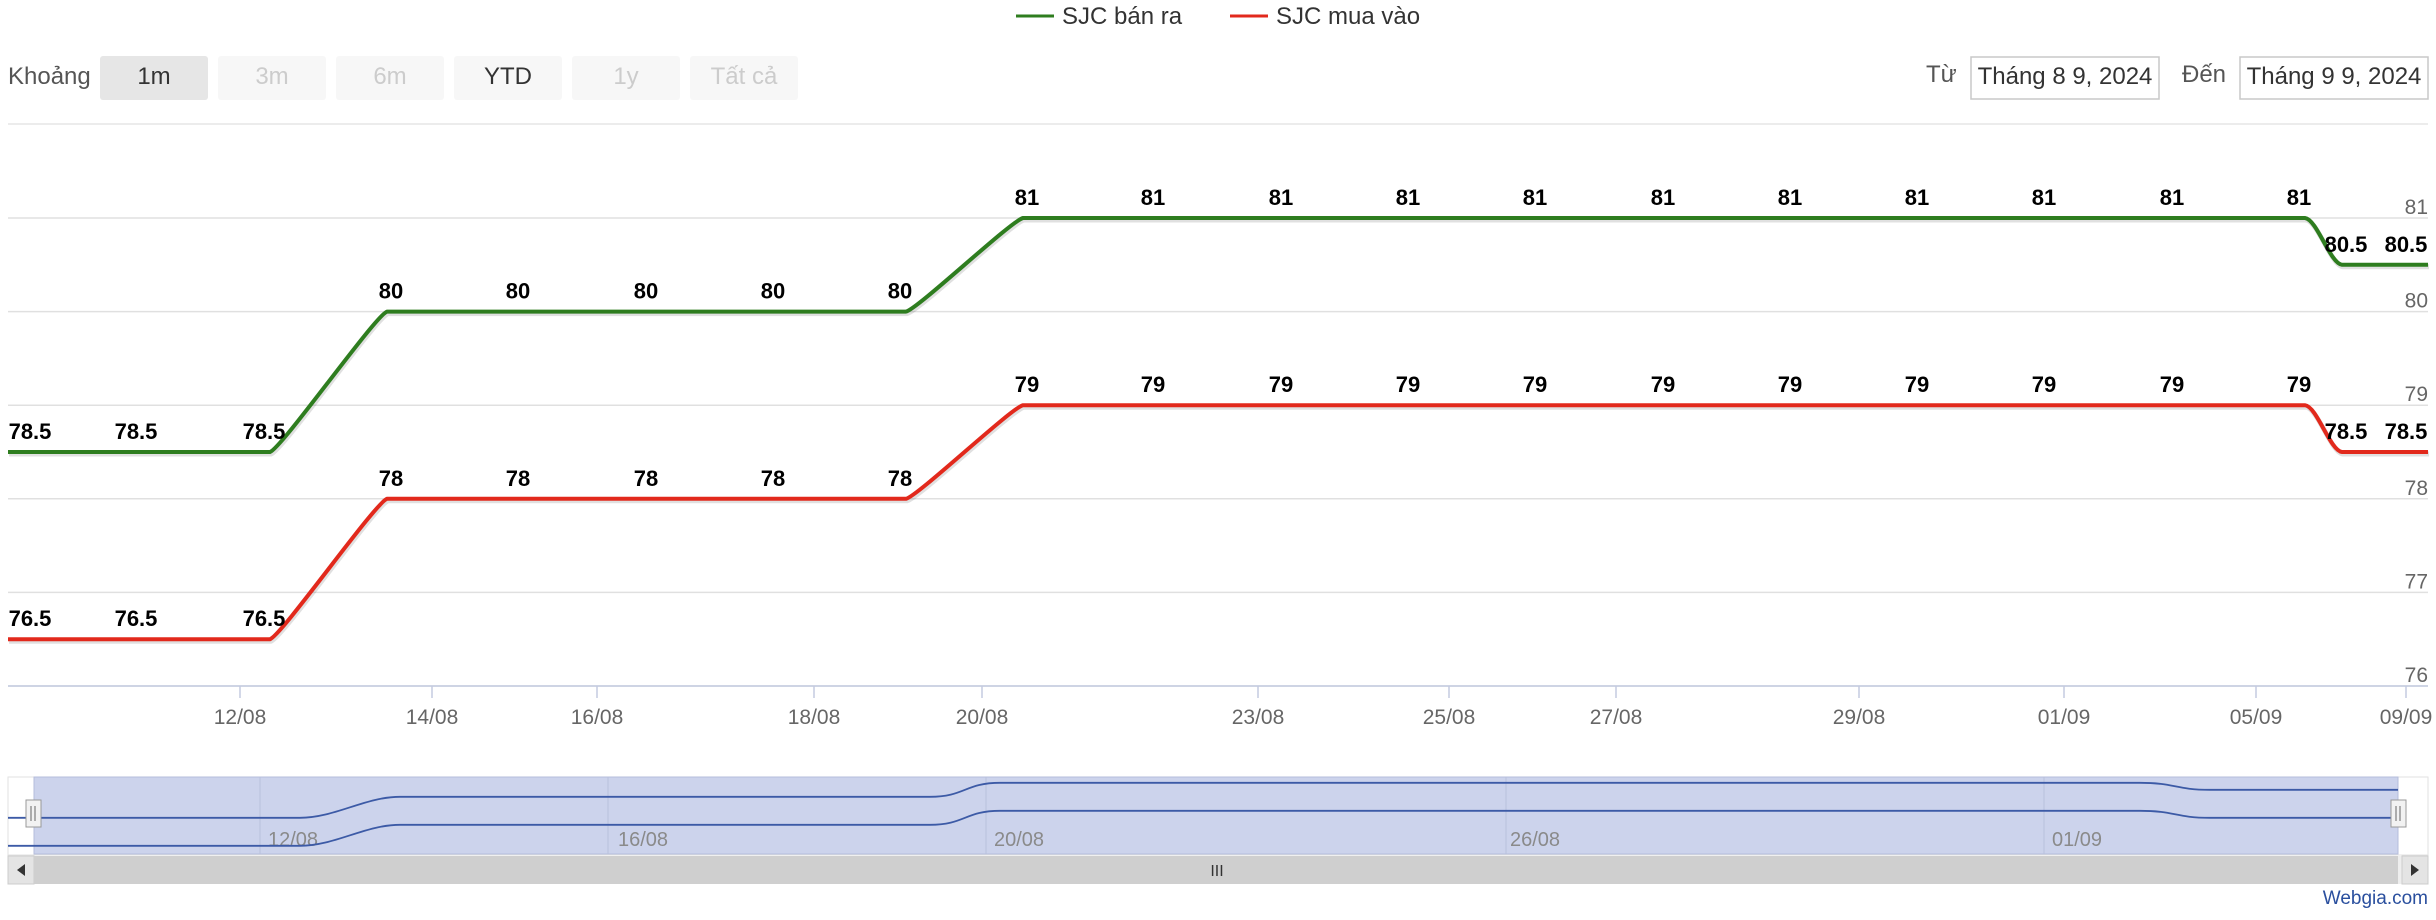 Image resolution: width=2436 pixels, height=920 pixels. Describe the element at coordinates (272, 78) in the screenshot. I see `range-button-2: 3m` at that location.